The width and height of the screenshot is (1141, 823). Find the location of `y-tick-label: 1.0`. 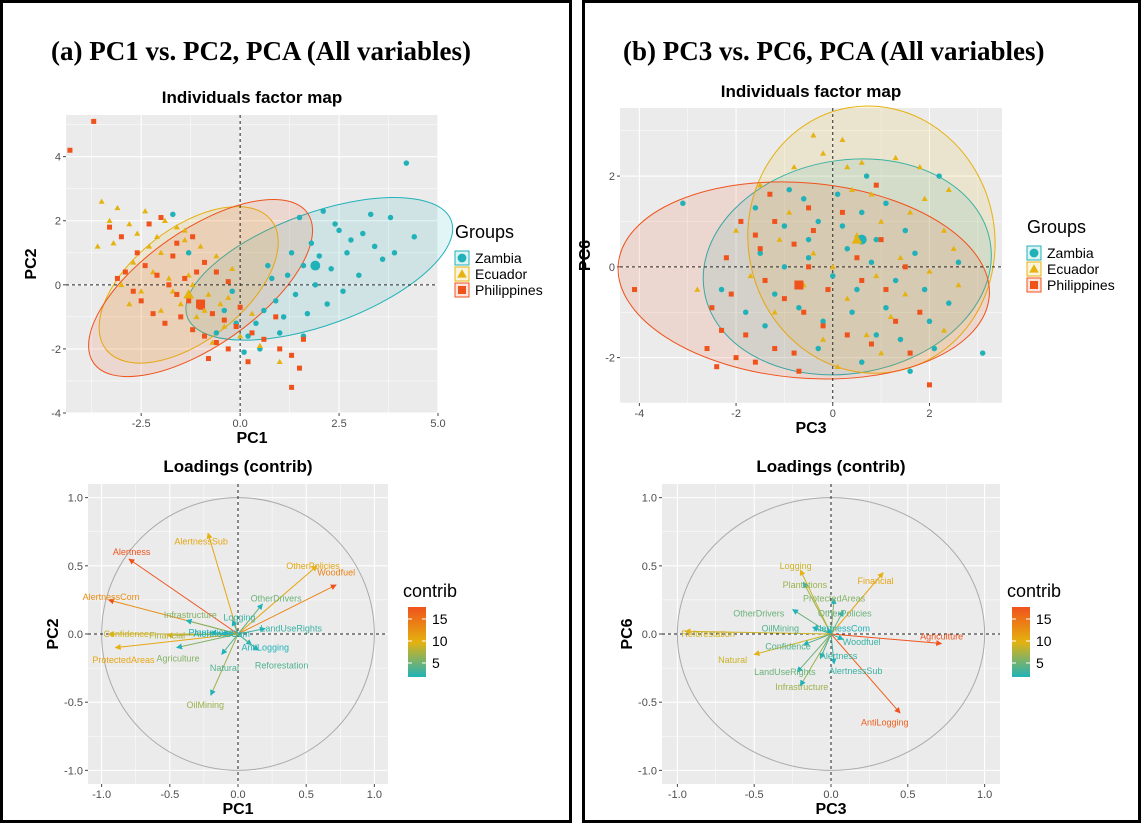

y-tick-label: 1.0 is located at coordinates (75, 499).